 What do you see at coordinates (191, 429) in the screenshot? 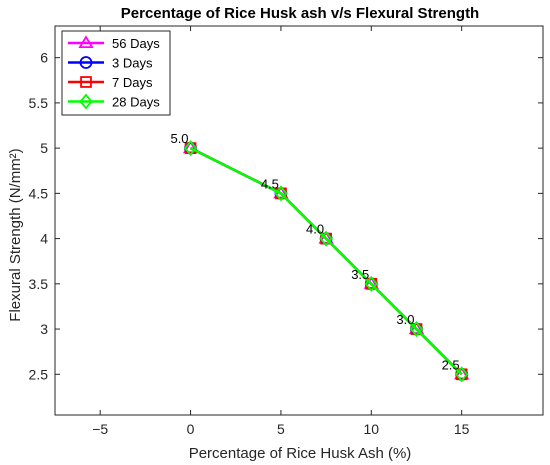
I see `x-tick-label: 0` at bounding box center [191, 429].